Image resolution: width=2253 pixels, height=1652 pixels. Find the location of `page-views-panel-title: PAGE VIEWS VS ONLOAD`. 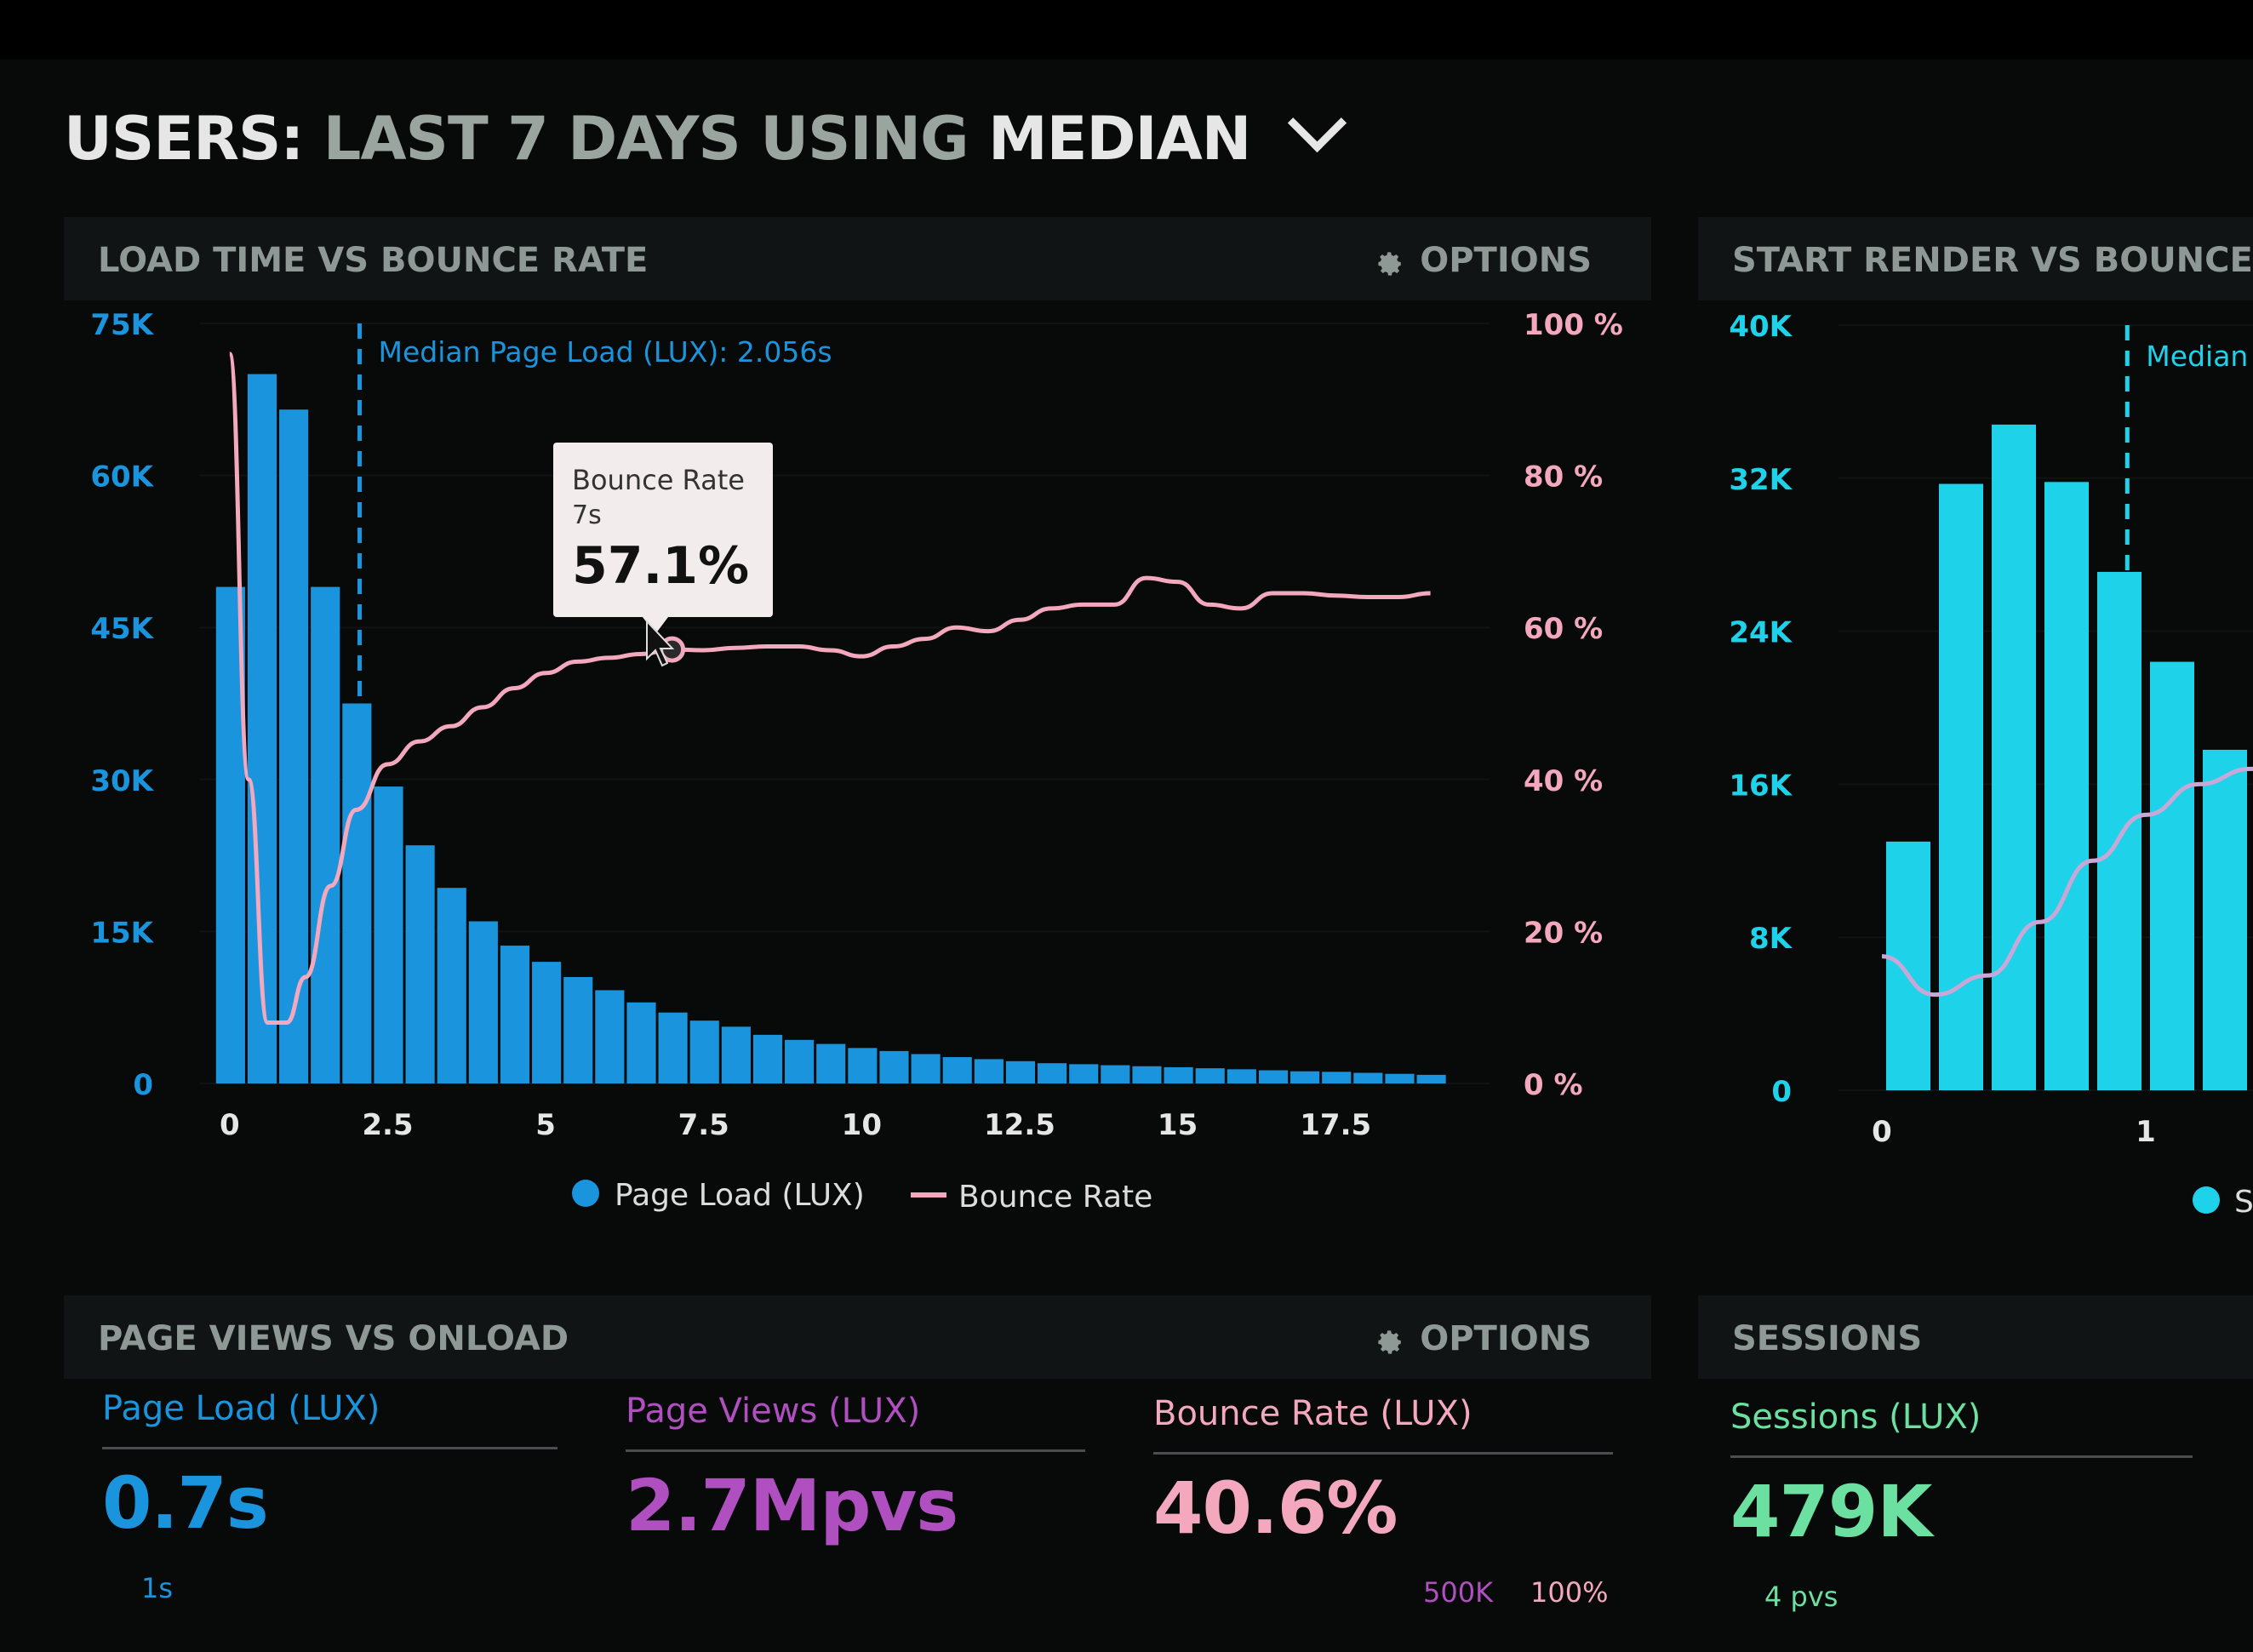

page-views-panel-title: PAGE VIEWS VS ONLOAD is located at coordinates (333, 1339).